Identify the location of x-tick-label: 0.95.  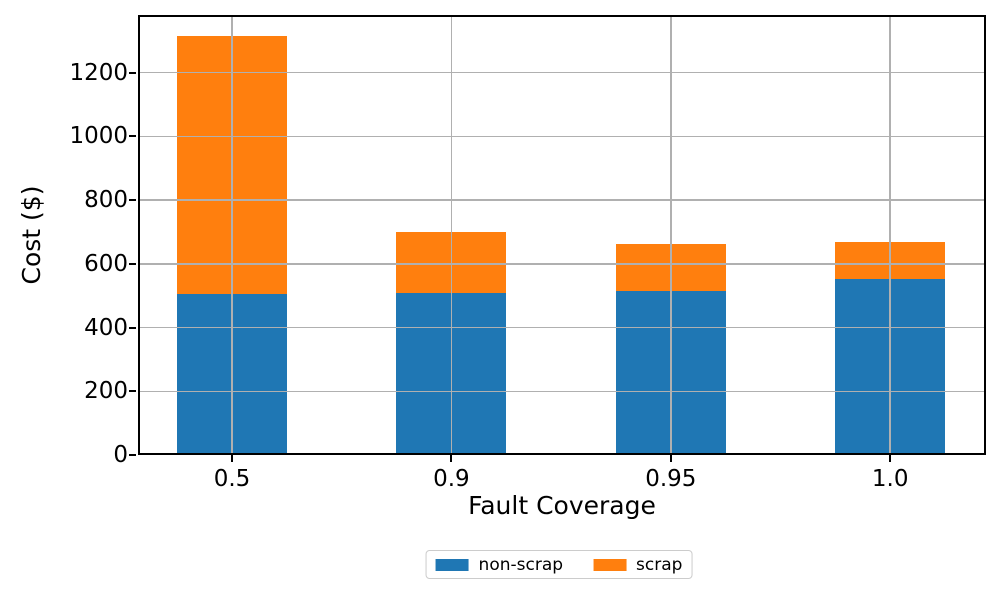
(671, 479).